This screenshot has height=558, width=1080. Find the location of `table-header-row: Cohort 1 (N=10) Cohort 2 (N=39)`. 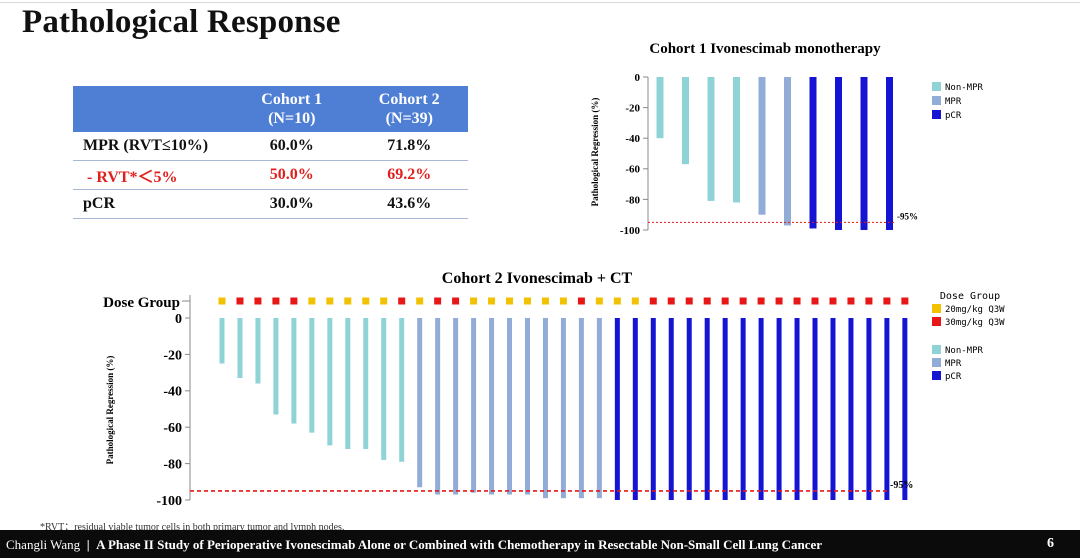

table-header-row: Cohort 1 (N=10) Cohort 2 (N=39) is located at coordinates (270, 109).